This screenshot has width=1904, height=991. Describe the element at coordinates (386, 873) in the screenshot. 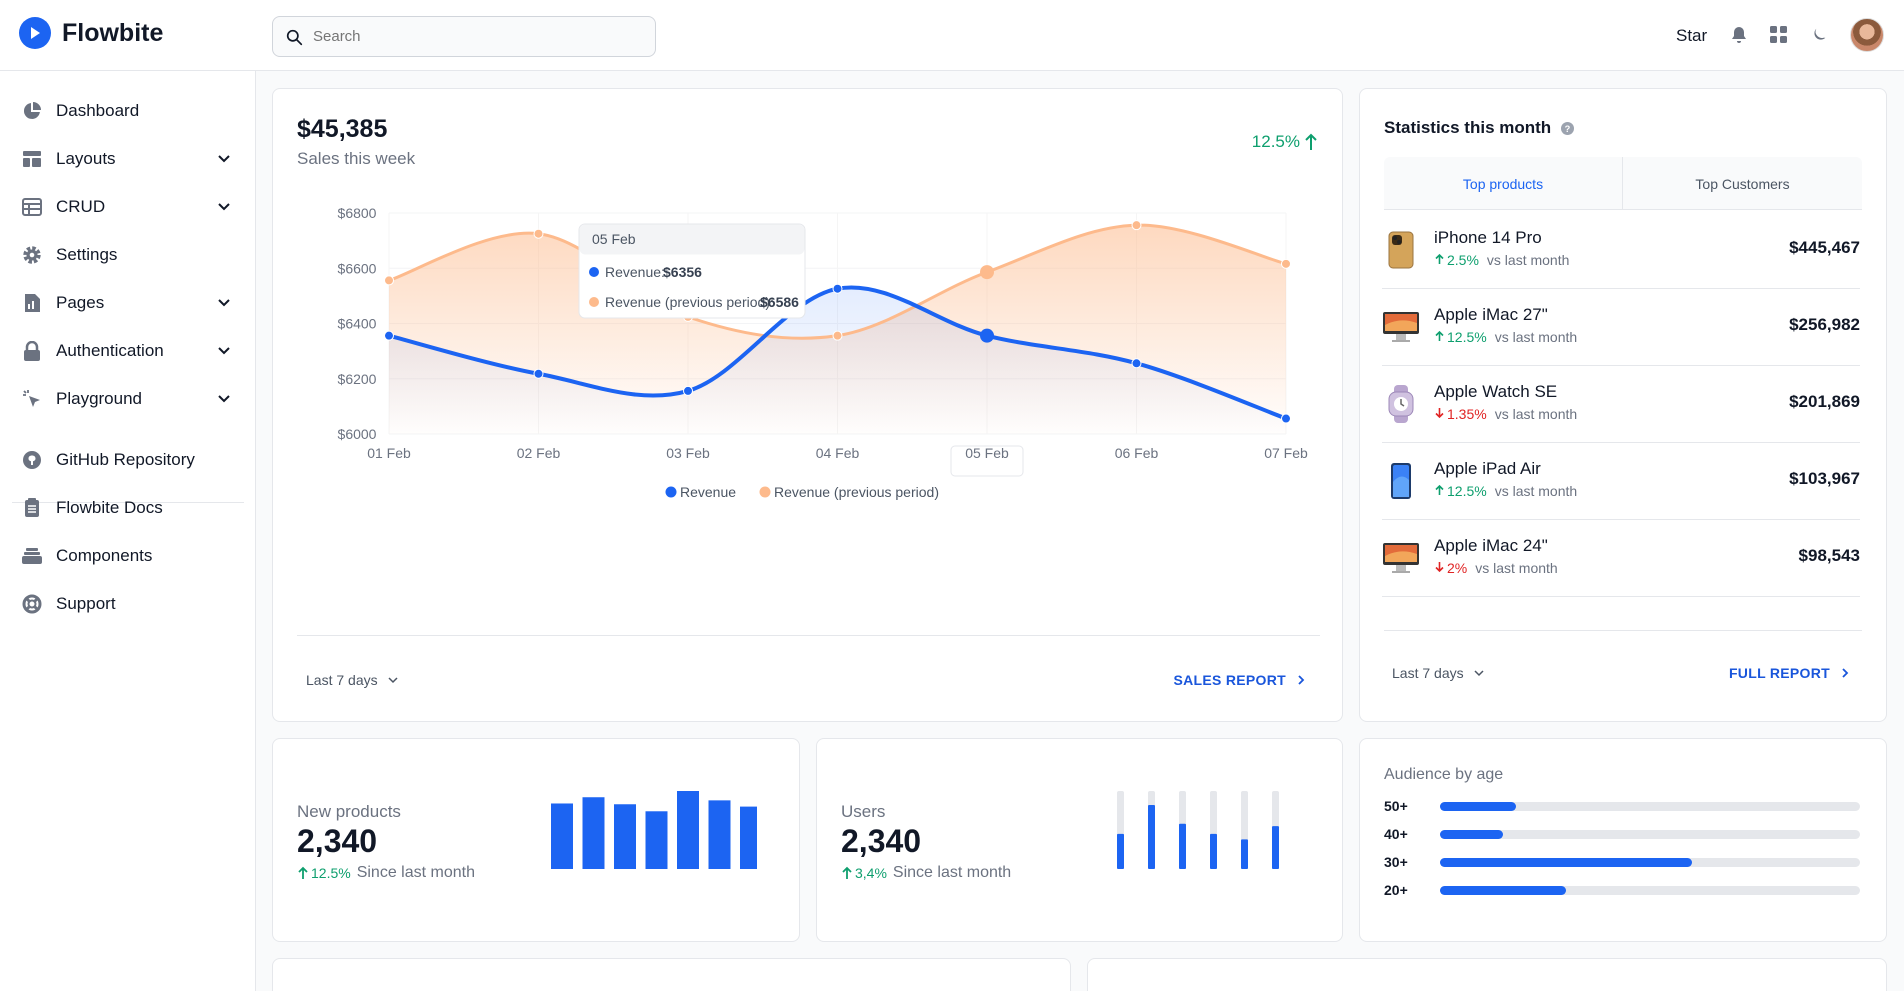

I see `new-products-change: 12.5% Since last month` at that location.